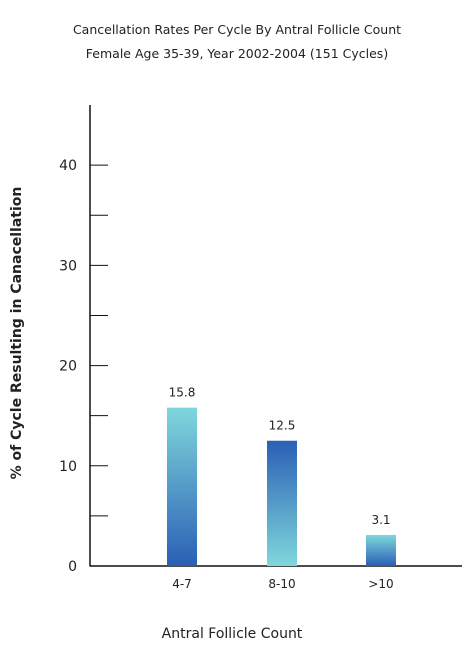 The image size is (474, 654). What do you see at coordinates (17, 333) in the screenshot?
I see `y-axis-title: % of Cycle Resulting in Canacellation` at bounding box center [17, 333].